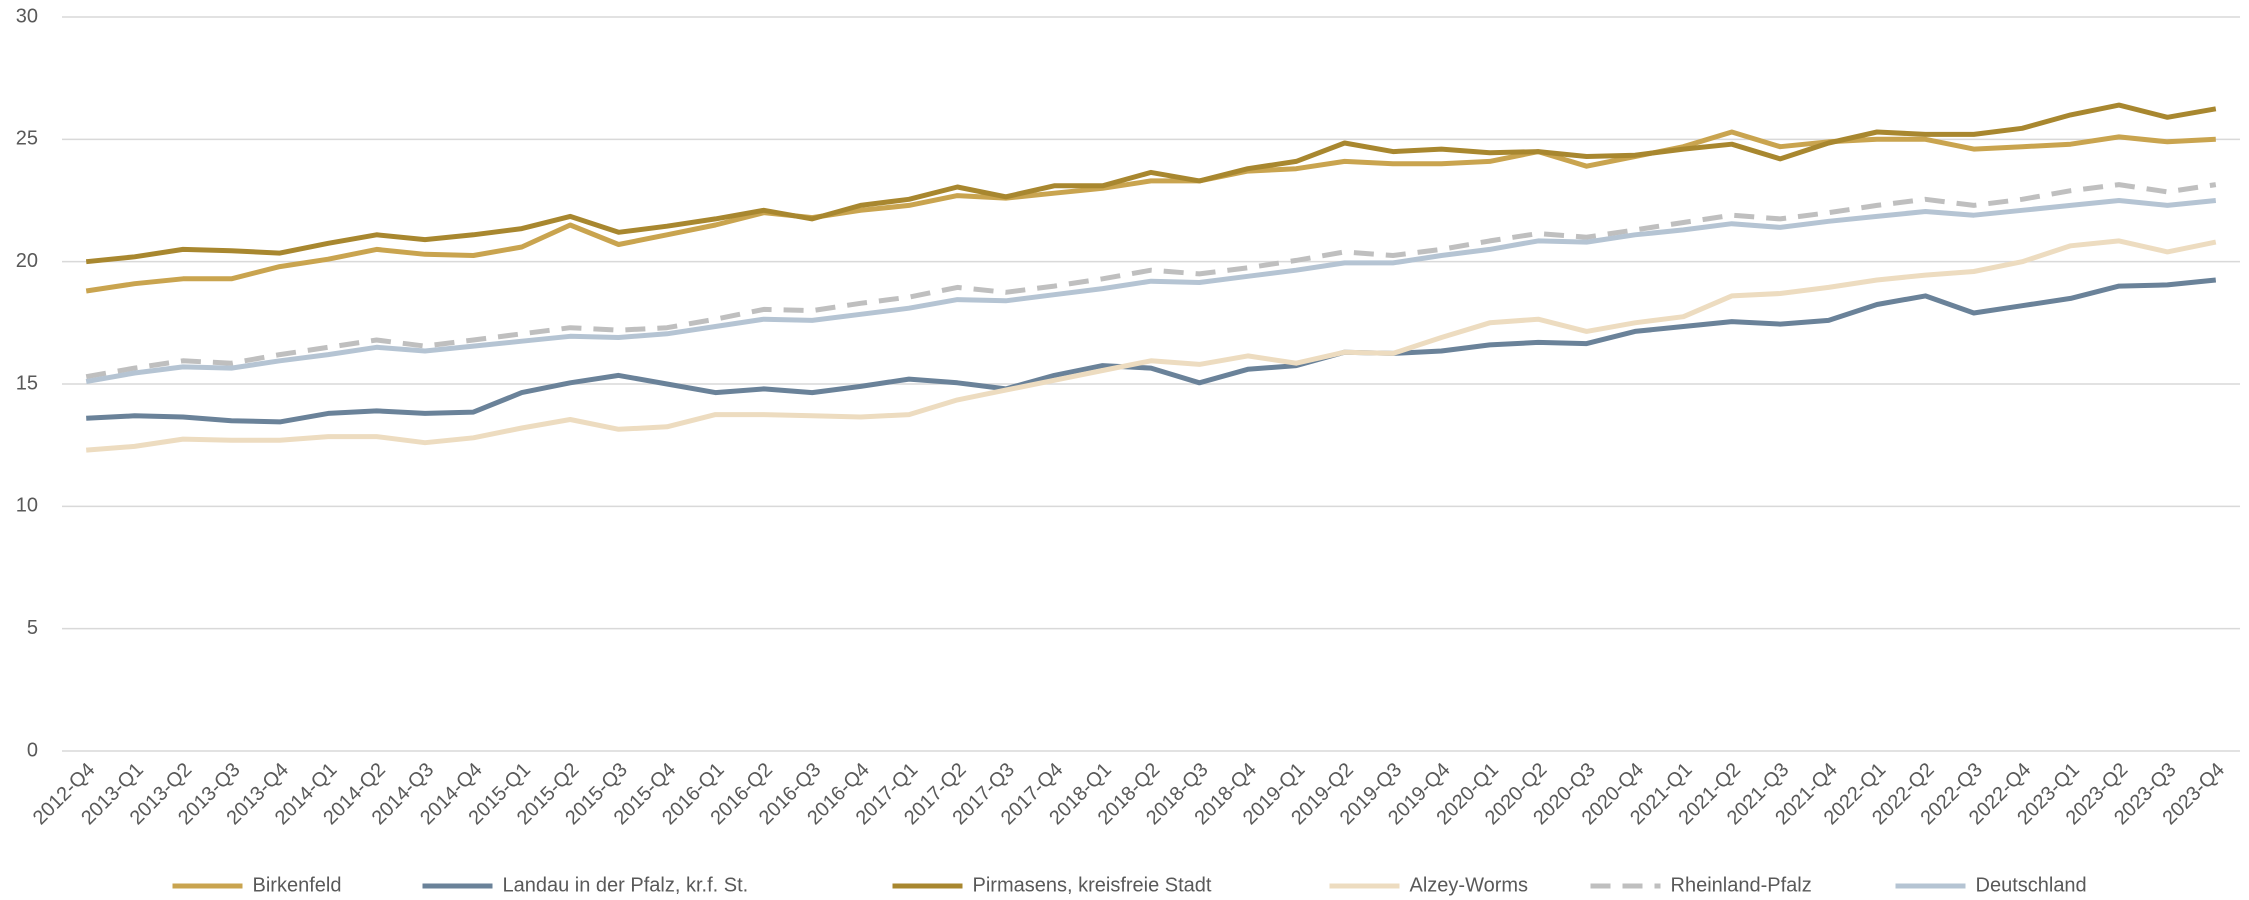  Describe the element at coordinates (32, 628) in the screenshot. I see `y-tick-label: 5` at that location.